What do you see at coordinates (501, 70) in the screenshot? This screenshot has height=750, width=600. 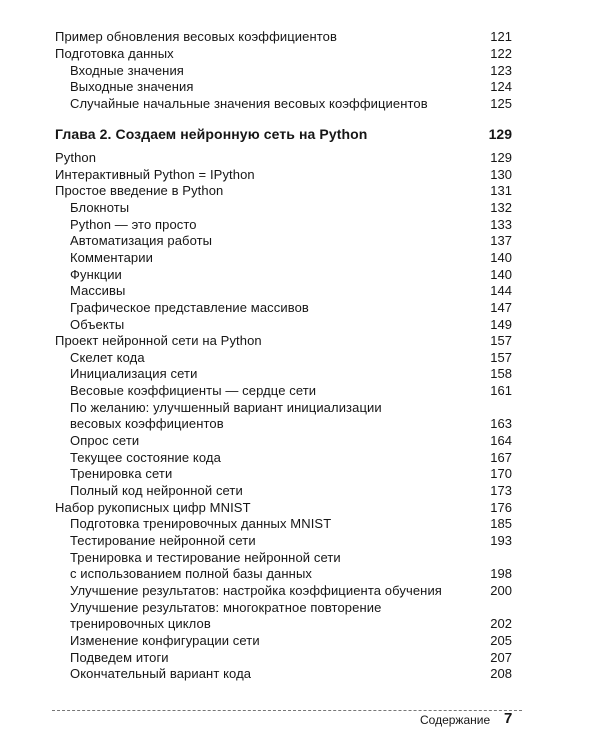 I see `entry-page: 123` at bounding box center [501, 70].